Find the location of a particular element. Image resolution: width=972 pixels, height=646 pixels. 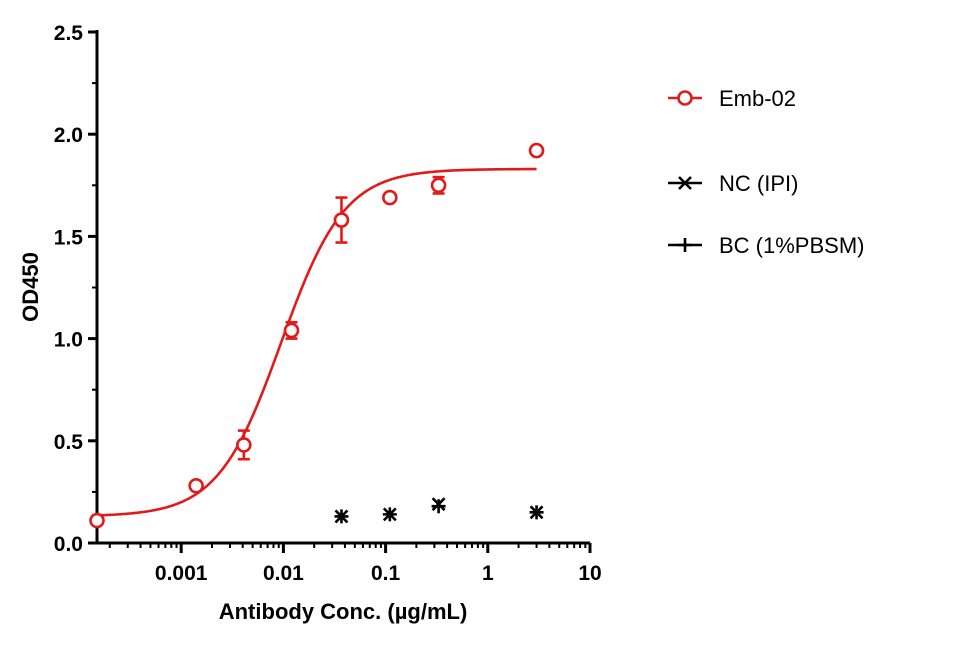

legend: Emb-02 NC (IPI) BC (1%PBSM) is located at coordinates (766, 172).